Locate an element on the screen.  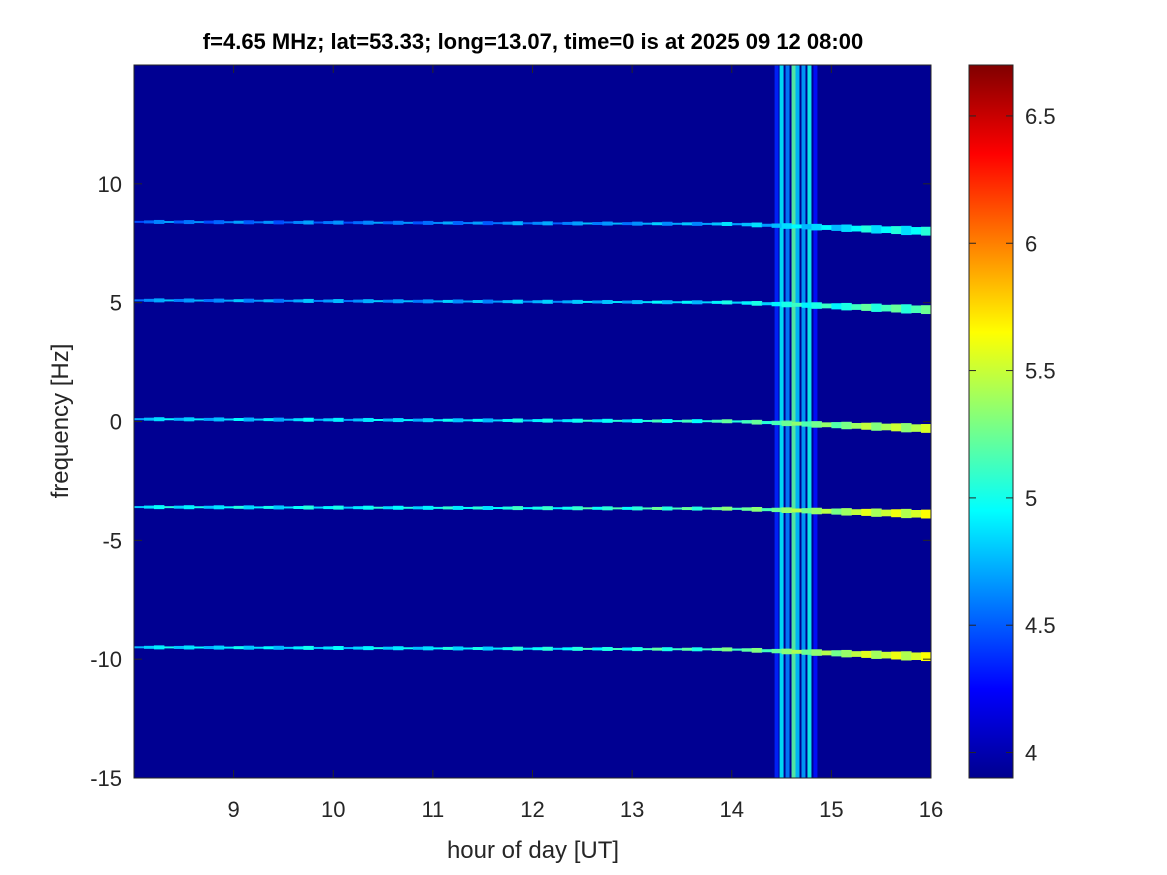
y-tick-label: -15 is located at coordinates (106, 778).